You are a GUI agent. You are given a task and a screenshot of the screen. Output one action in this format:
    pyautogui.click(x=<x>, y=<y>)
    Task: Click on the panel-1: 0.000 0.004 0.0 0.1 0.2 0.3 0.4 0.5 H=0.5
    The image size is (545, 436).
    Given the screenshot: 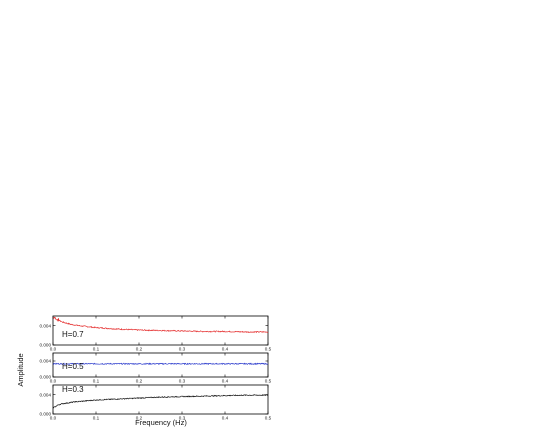 What is the action you would take?
    pyautogui.click(x=156, y=368)
    